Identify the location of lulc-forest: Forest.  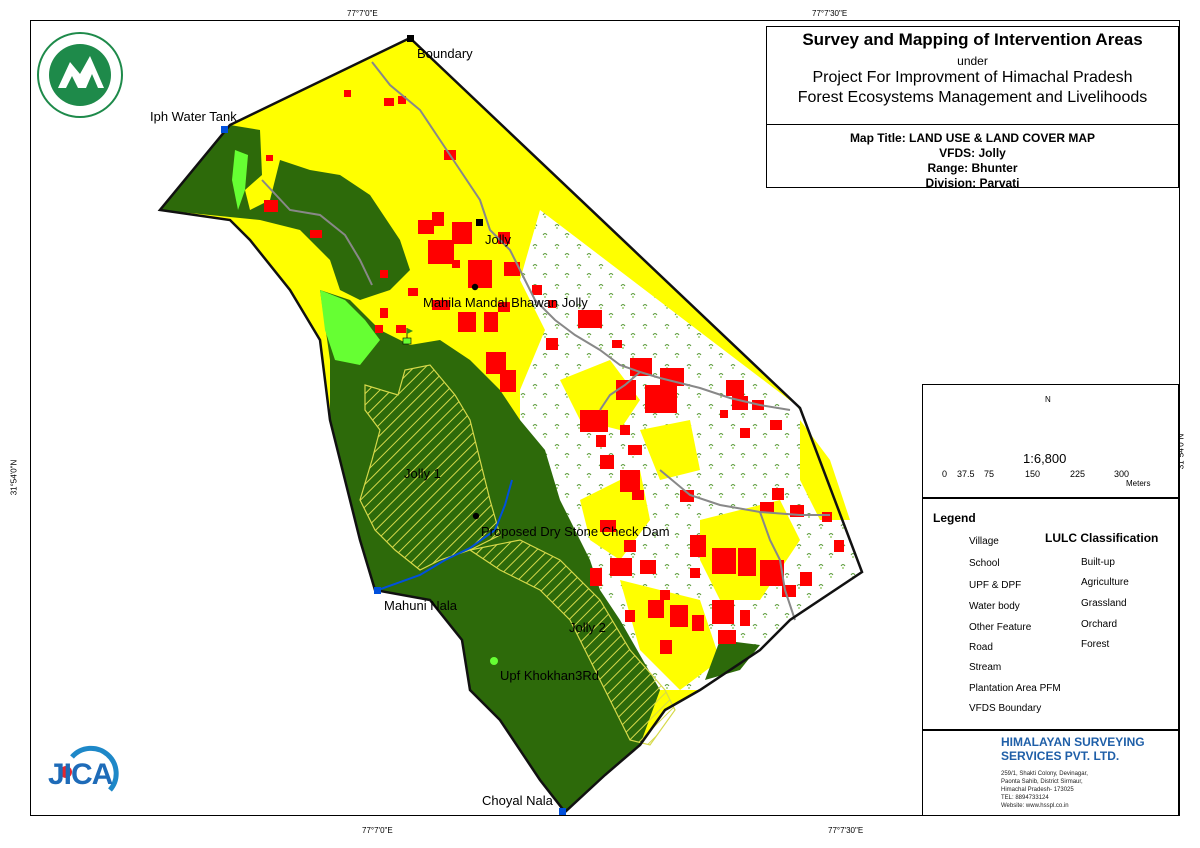
(1095, 644).